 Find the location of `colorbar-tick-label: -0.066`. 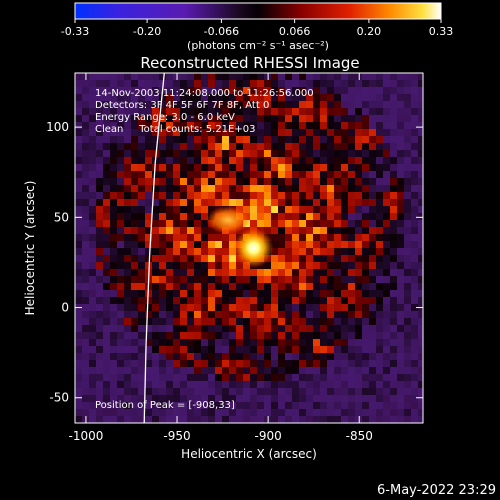

colorbar-tick-label: -0.066 is located at coordinates (221, 31).